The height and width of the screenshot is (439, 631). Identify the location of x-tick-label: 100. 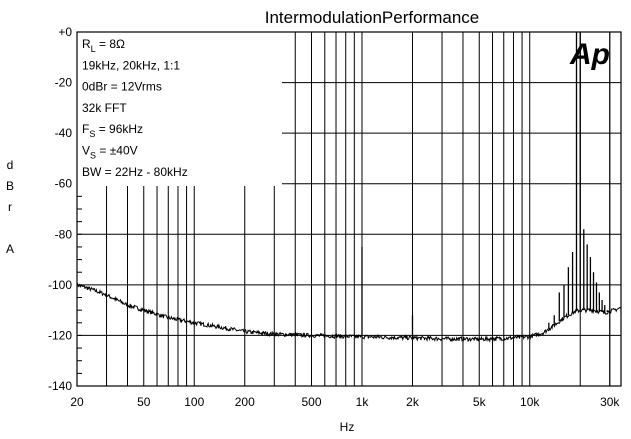
(194, 402).